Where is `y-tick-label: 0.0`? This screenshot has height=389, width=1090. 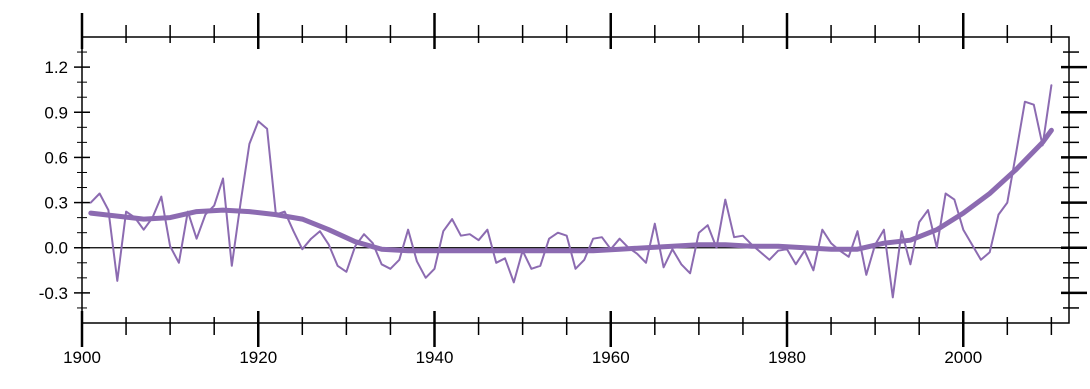
y-tick-label: 0.0 is located at coordinates (56, 248).